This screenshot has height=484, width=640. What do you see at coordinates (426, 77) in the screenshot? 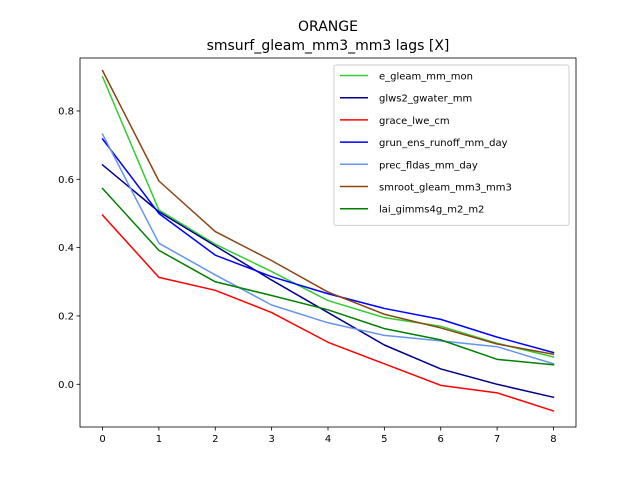
I see `legend-label: e_gleam_mm_mon` at bounding box center [426, 77].